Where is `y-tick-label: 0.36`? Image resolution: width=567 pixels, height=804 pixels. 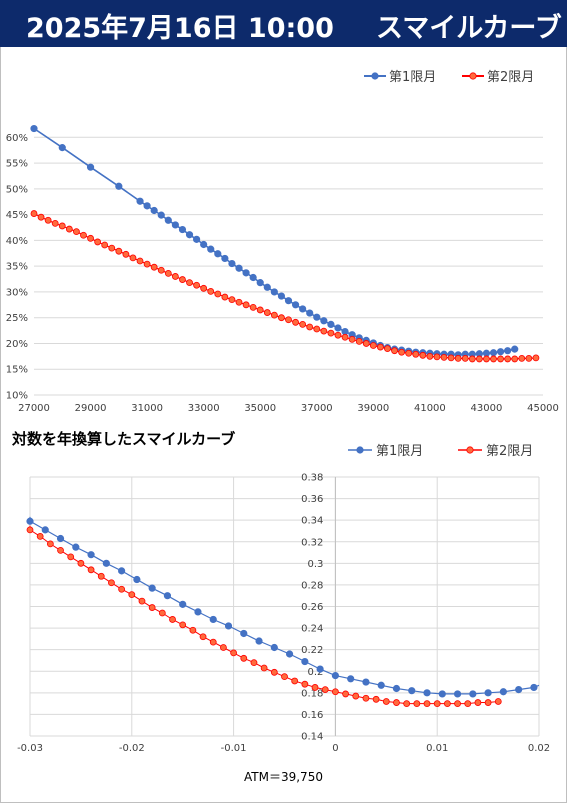
y-tick-label: 0.36 is located at coordinates (312, 499).